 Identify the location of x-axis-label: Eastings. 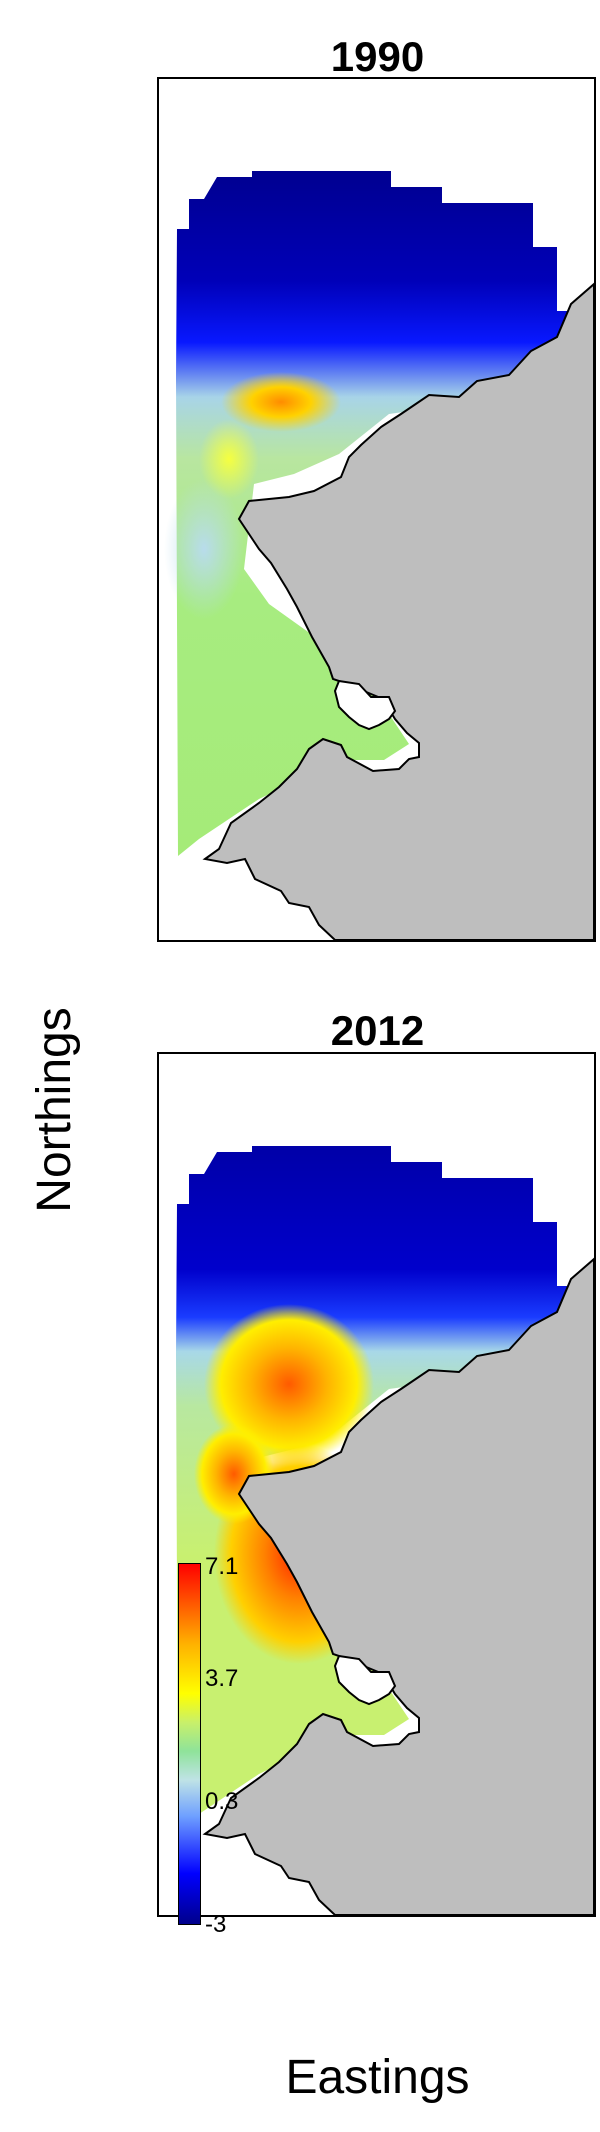
(377, 2077).